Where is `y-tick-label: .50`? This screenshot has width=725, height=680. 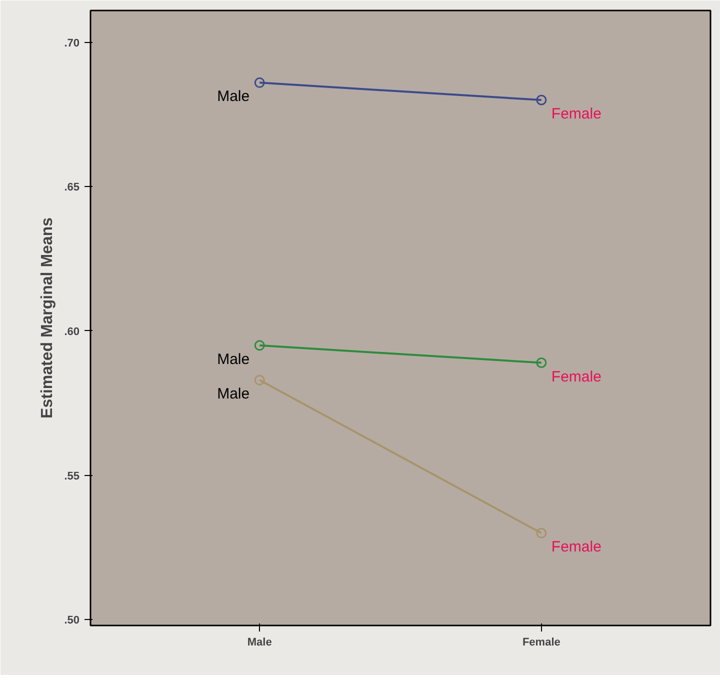 y-tick-label: .50 is located at coordinates (72, 620).